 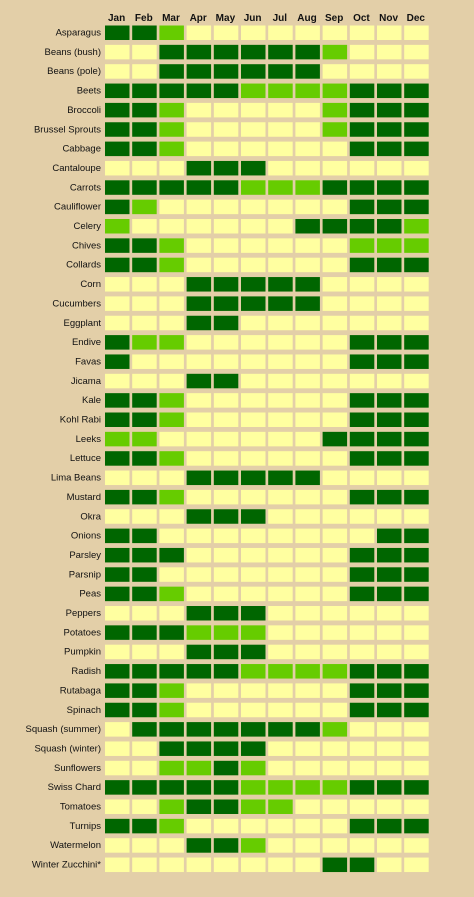 What do you see at coordinates (85, 574) in the screenshot?
I see `crop-label: Parsnip` at bounding box center [85, 574].